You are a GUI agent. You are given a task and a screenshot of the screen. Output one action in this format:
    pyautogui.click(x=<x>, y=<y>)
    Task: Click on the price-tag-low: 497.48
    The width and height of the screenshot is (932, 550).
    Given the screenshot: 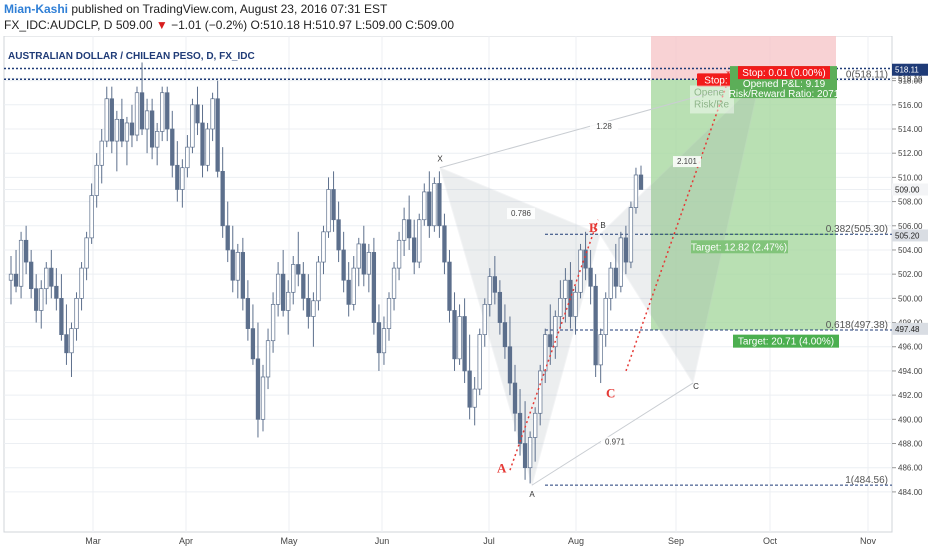 What is the action you would take?
    pyautogui.click(x=907, y=329)
    